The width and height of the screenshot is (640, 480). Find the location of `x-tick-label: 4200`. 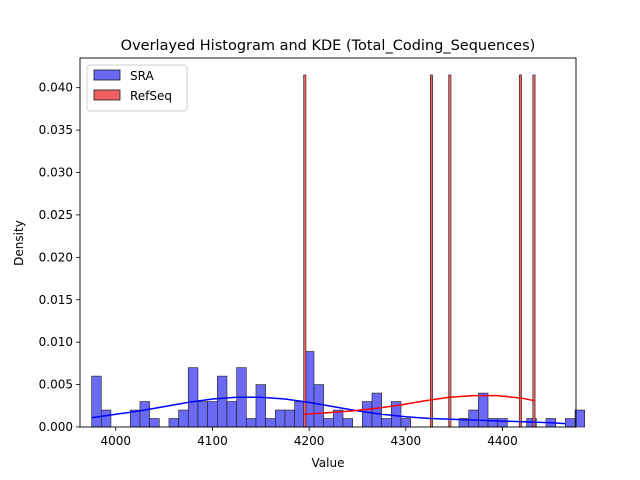

x-tick-label: 4200 is located at coordinates (309, 441).